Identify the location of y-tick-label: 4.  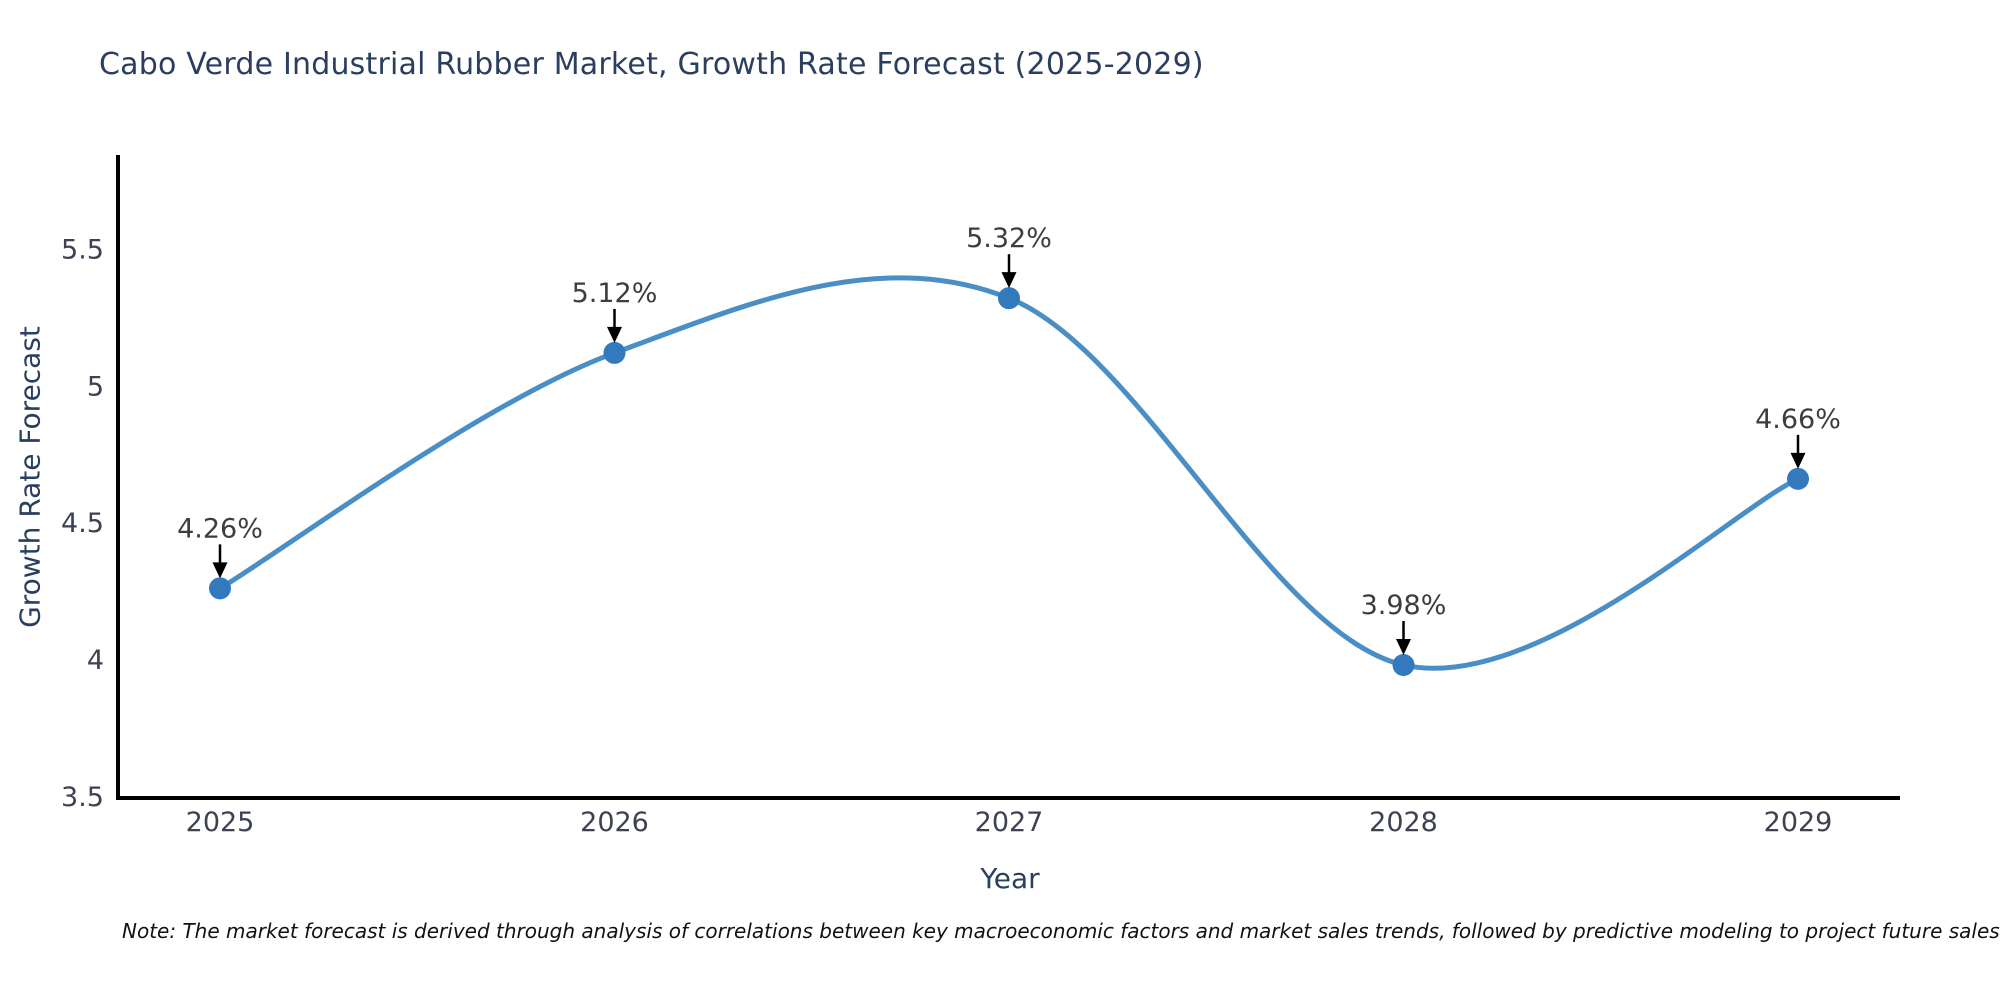
(95, 660).